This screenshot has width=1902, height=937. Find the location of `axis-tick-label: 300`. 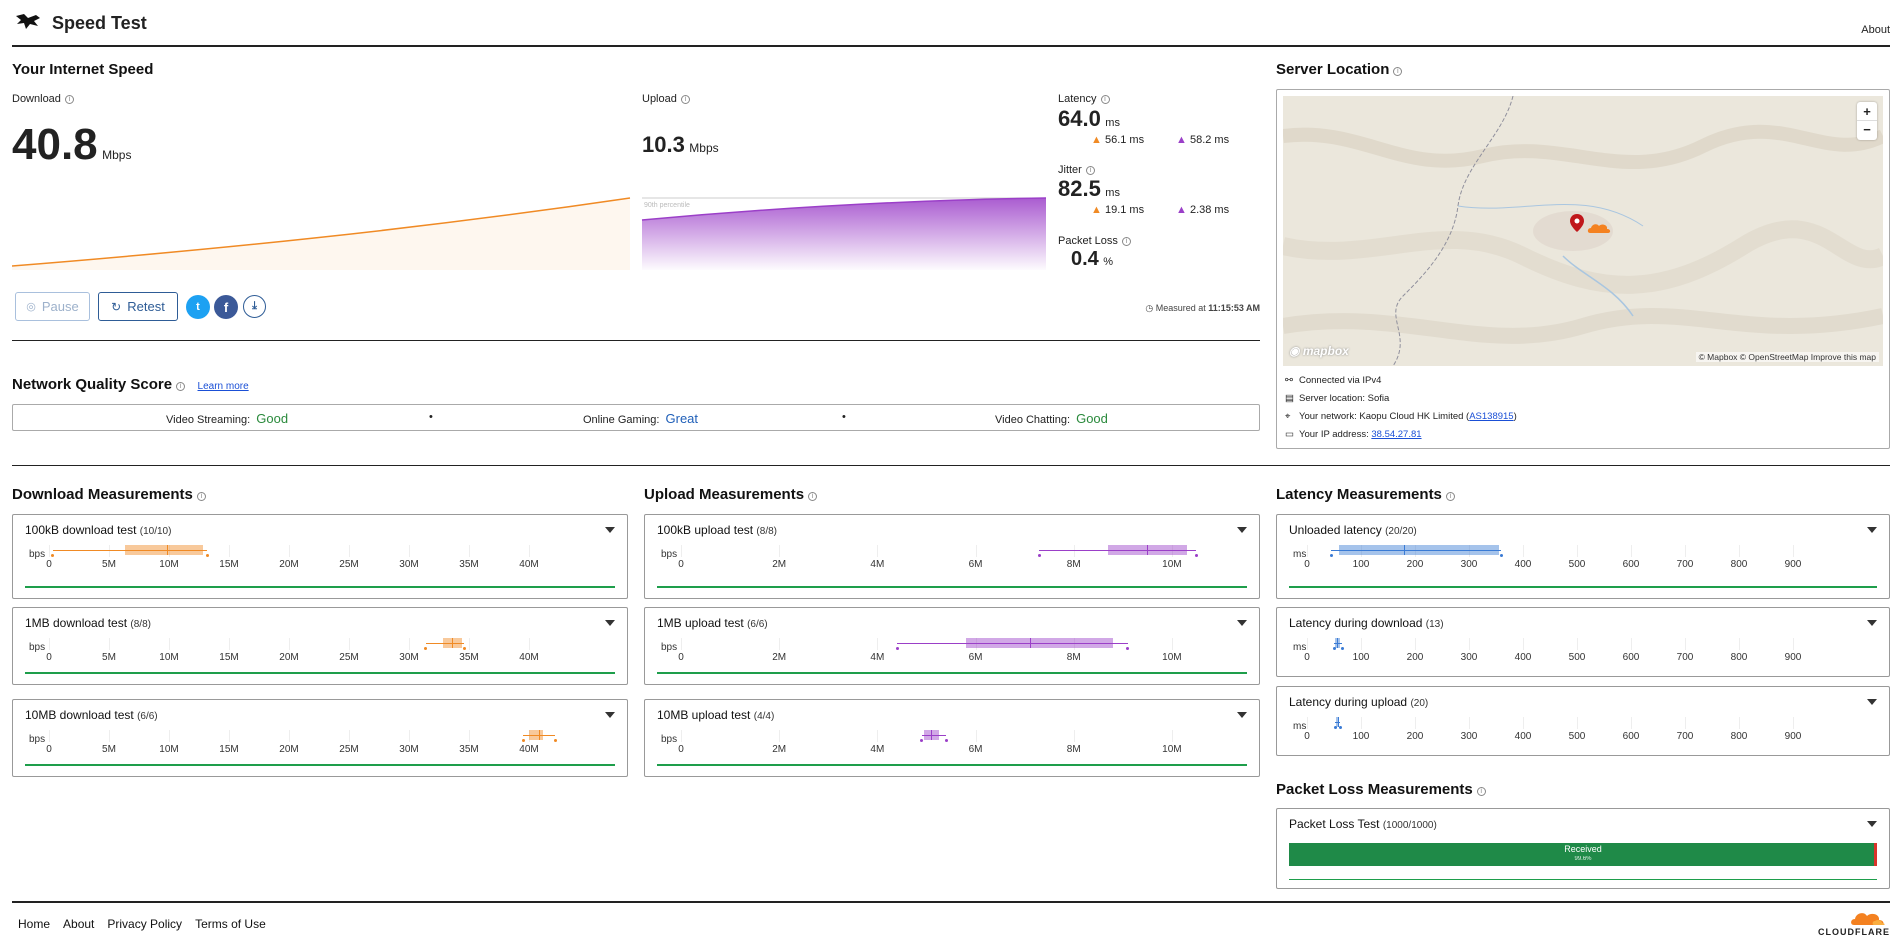

axis-tick-label: 300 is located at coordinates (1469, 736).